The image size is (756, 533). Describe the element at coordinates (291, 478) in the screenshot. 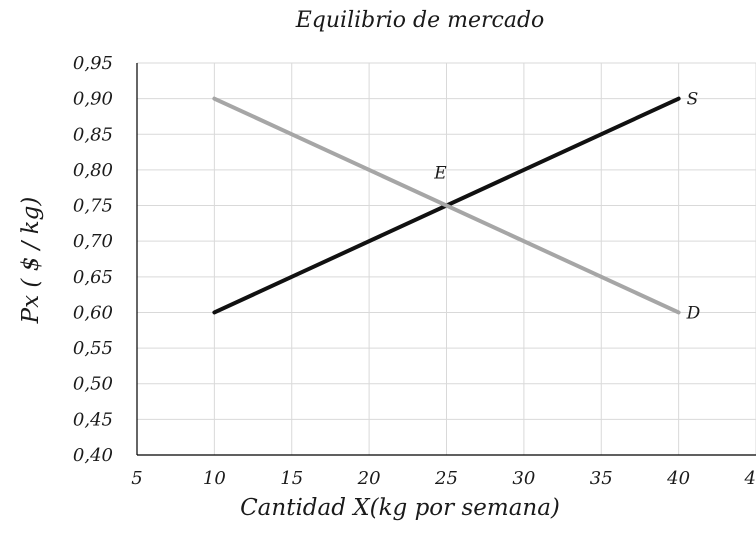

I see `x-tick-label: 15` at that location.